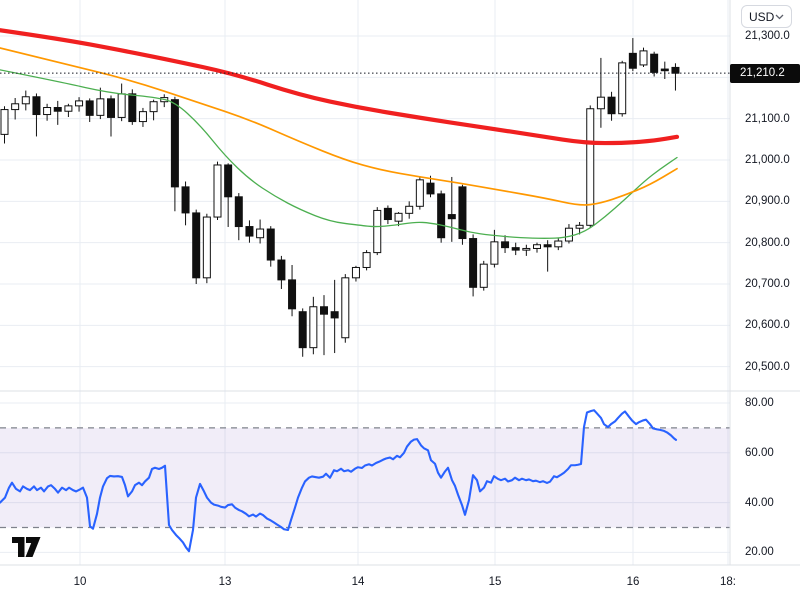  What do you see at coordinates (767, 36) in the screenshot?
I see `price-tick-label: 21,300.0` at bounding box center [767, 36].